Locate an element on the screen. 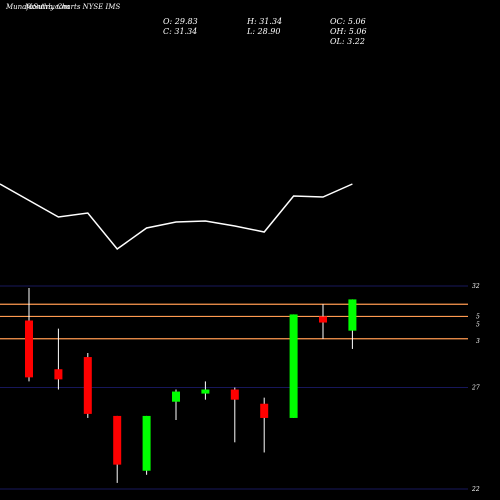 This screenshot has height=500, width=500. y-tick-label-1: 27 is located at coordinates (475, 388).